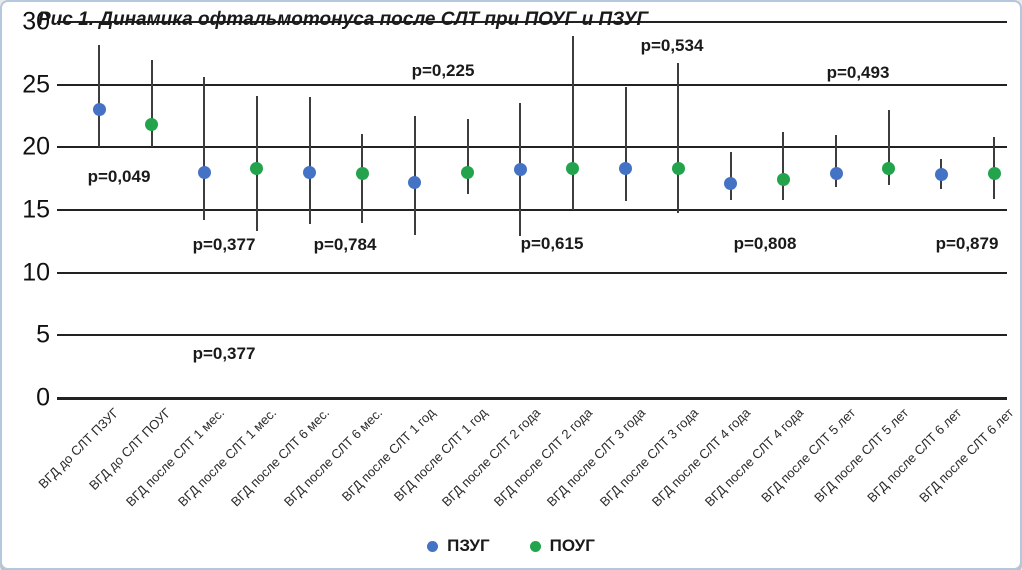 The image size is (1022, 570). What do you see at coordinates (511, 546) in the screenshot?
I see `chart-legend: ПЗУГ ПОУГ` at bounding box center [511, 546].